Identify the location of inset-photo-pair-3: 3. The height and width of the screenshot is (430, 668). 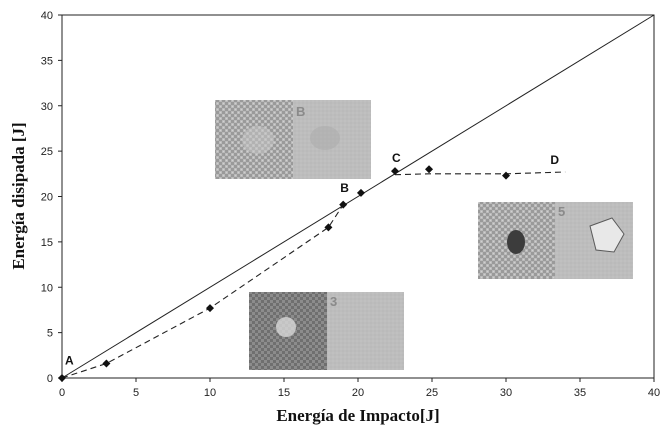
(326, 331).